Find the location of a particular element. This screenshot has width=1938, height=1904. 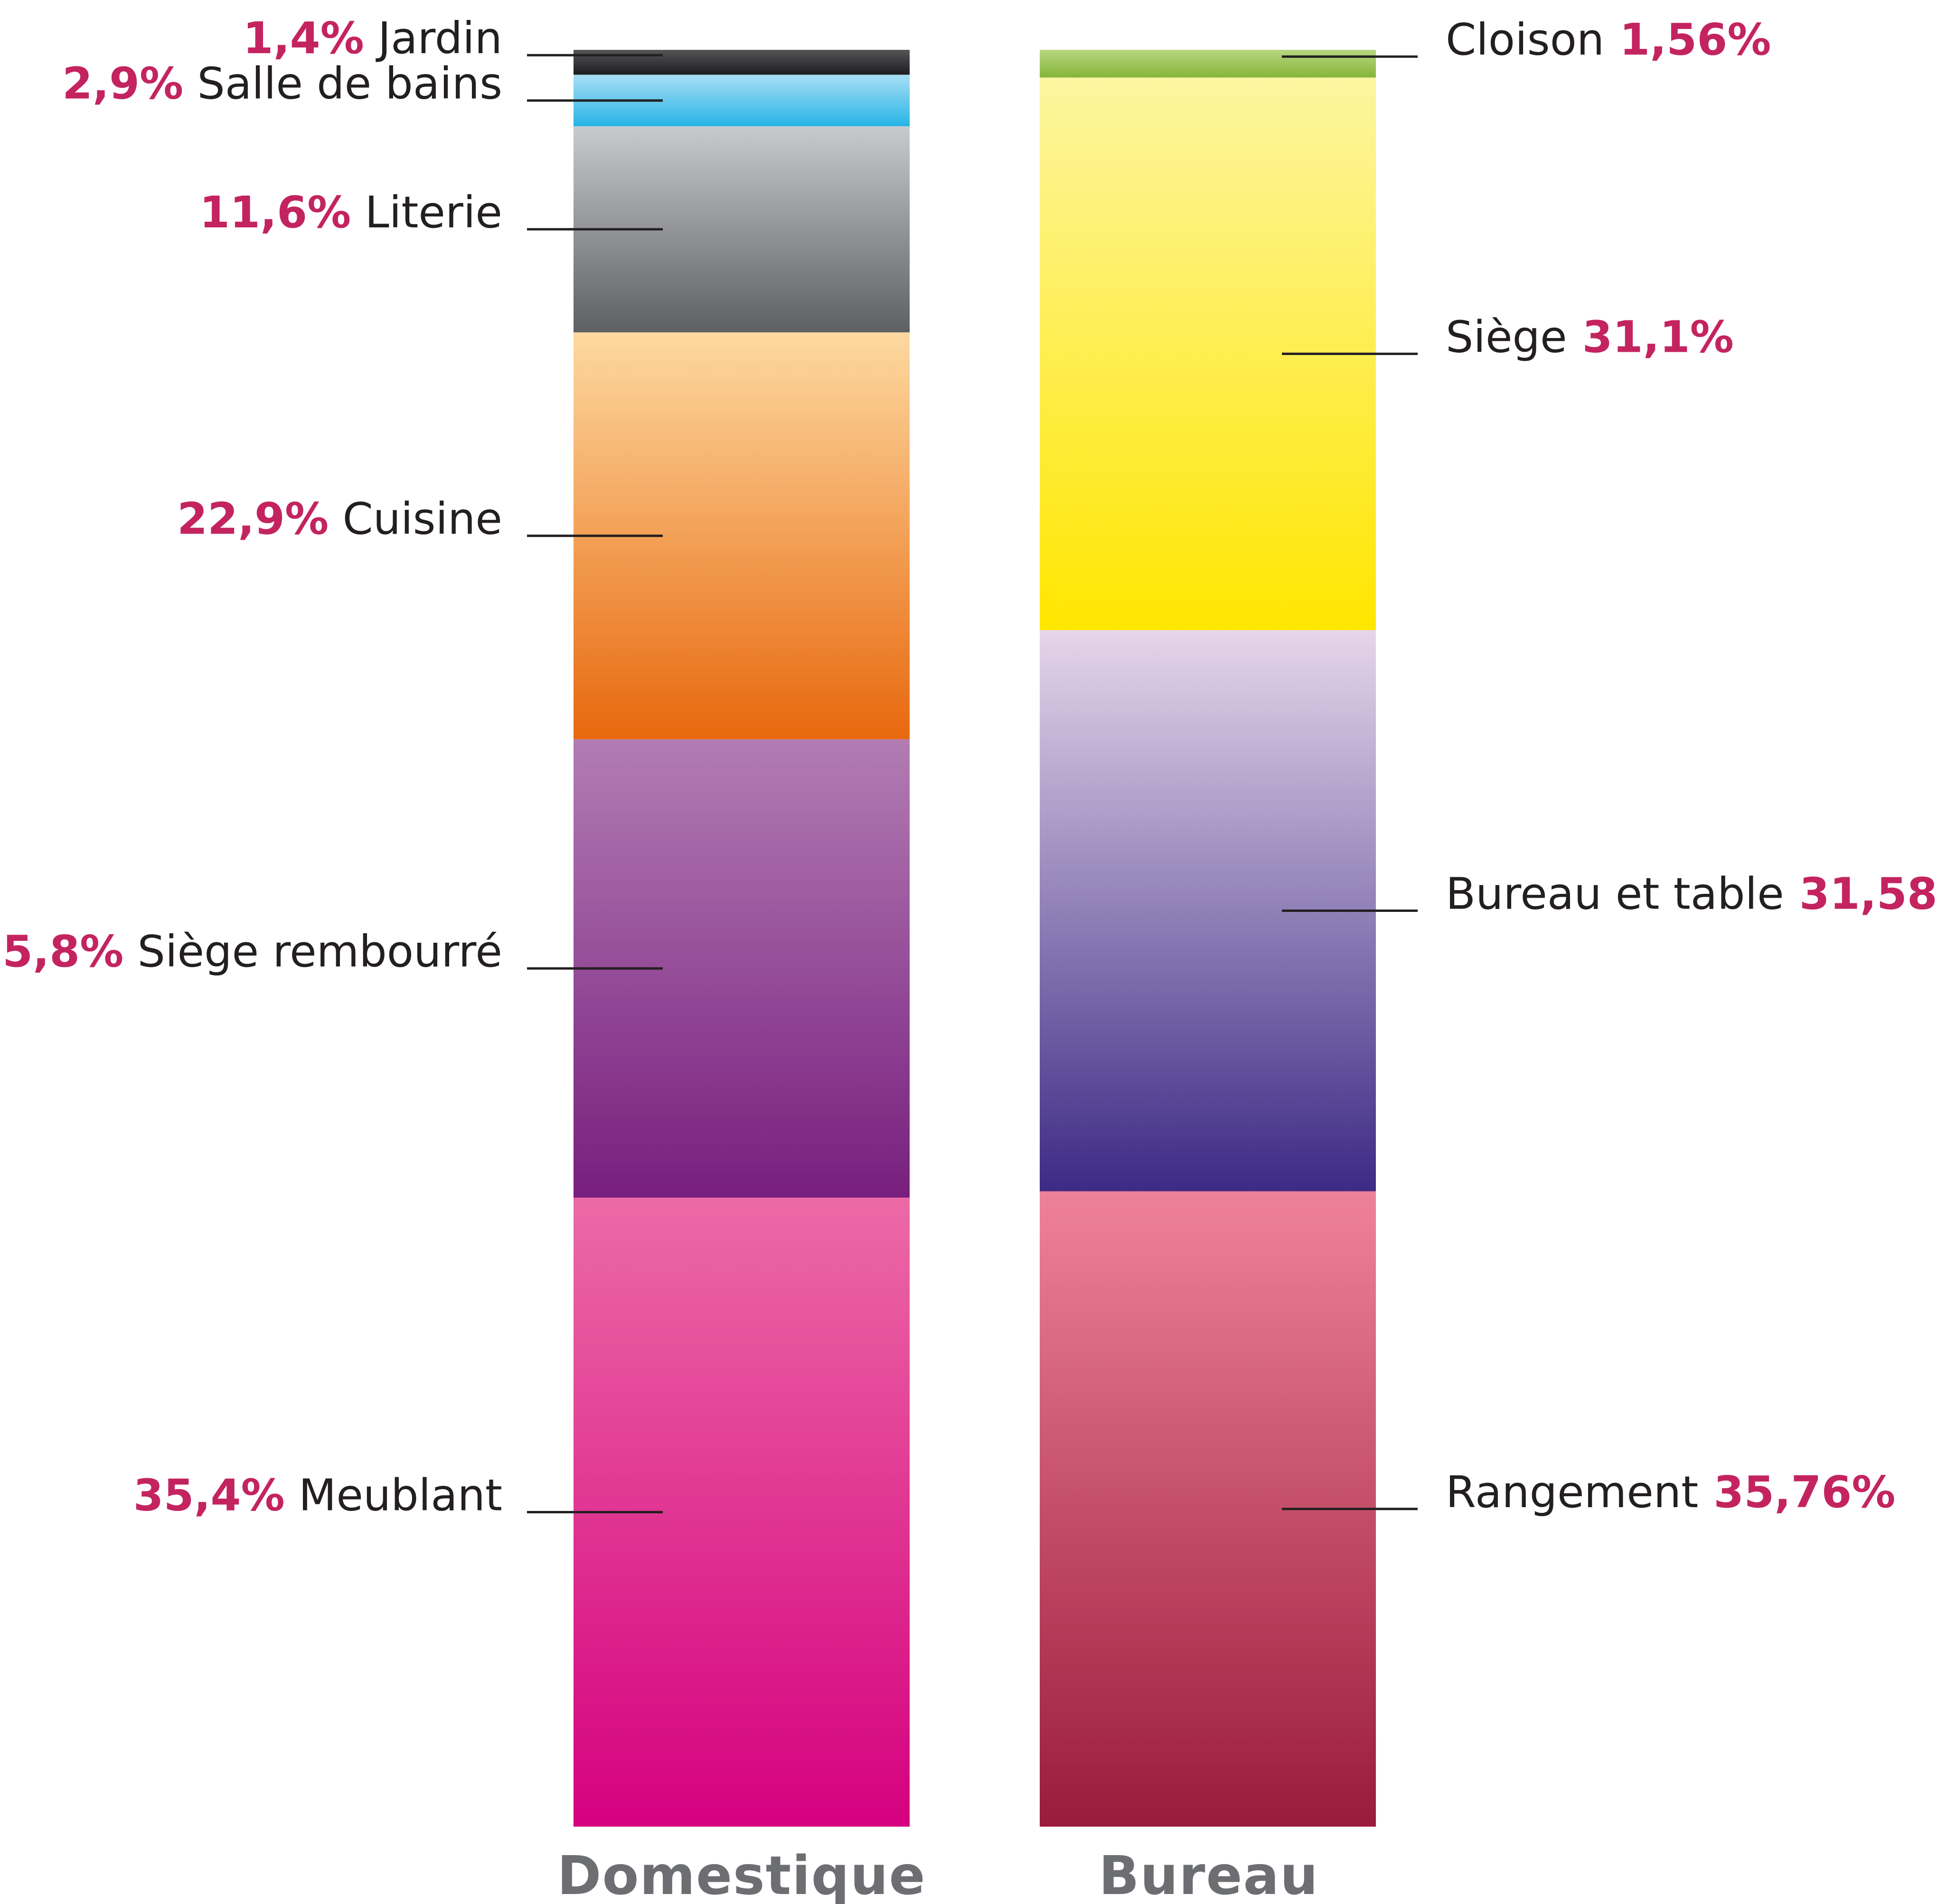

bar-segment-bureau-cloison is located at coordinates (1208, 64).